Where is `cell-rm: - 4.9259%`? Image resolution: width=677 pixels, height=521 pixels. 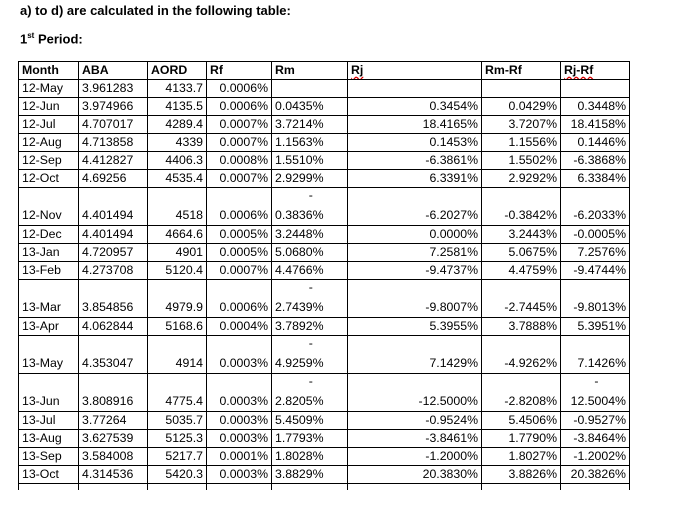 cell-rm: - 4.9259% is located at coordinates (309, 354).